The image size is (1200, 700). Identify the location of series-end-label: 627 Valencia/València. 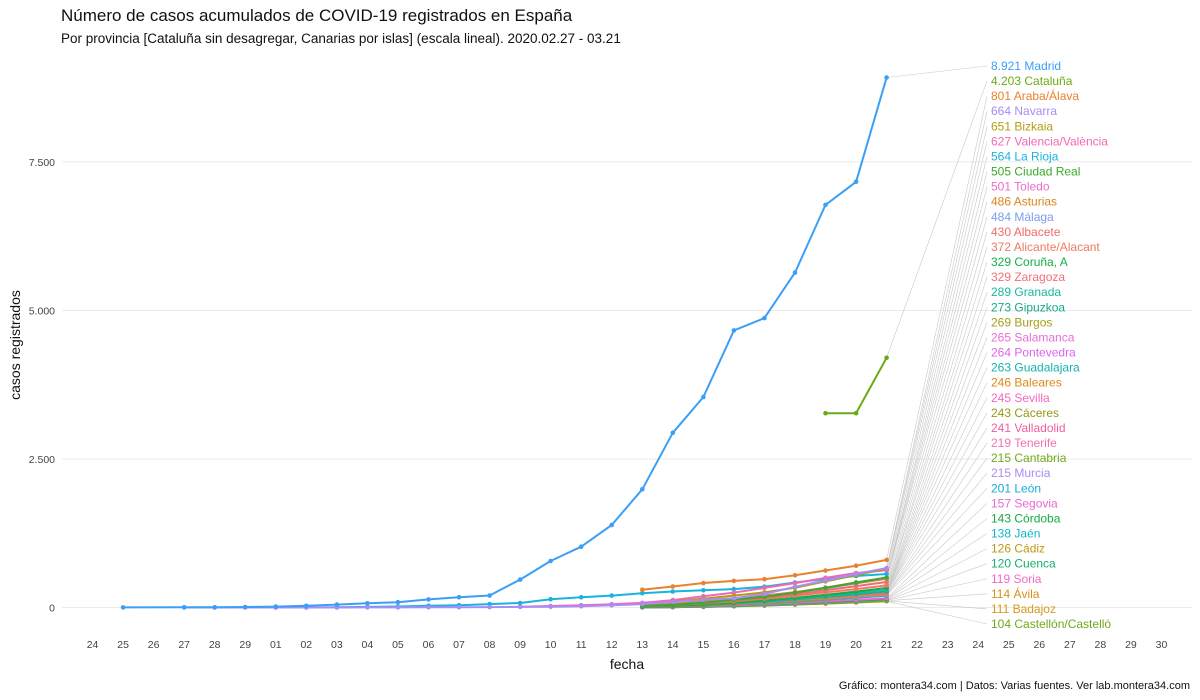
(1049, 141).